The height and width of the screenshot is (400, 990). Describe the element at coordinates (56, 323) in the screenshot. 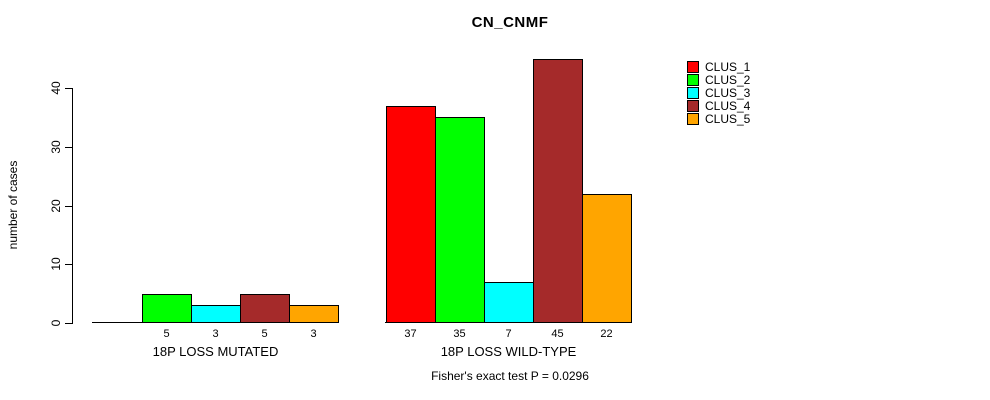

I see `y-tick-label: 0` at that location.